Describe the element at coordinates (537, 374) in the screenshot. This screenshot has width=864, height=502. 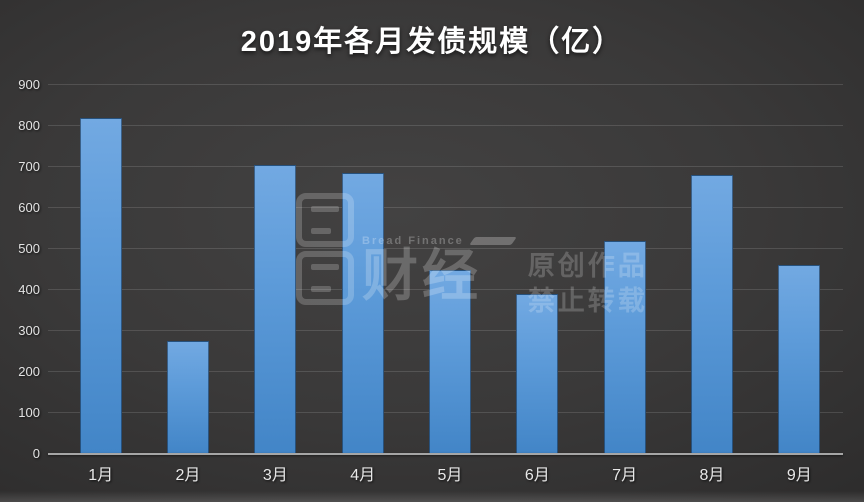
I see `bar-m6` at that location.